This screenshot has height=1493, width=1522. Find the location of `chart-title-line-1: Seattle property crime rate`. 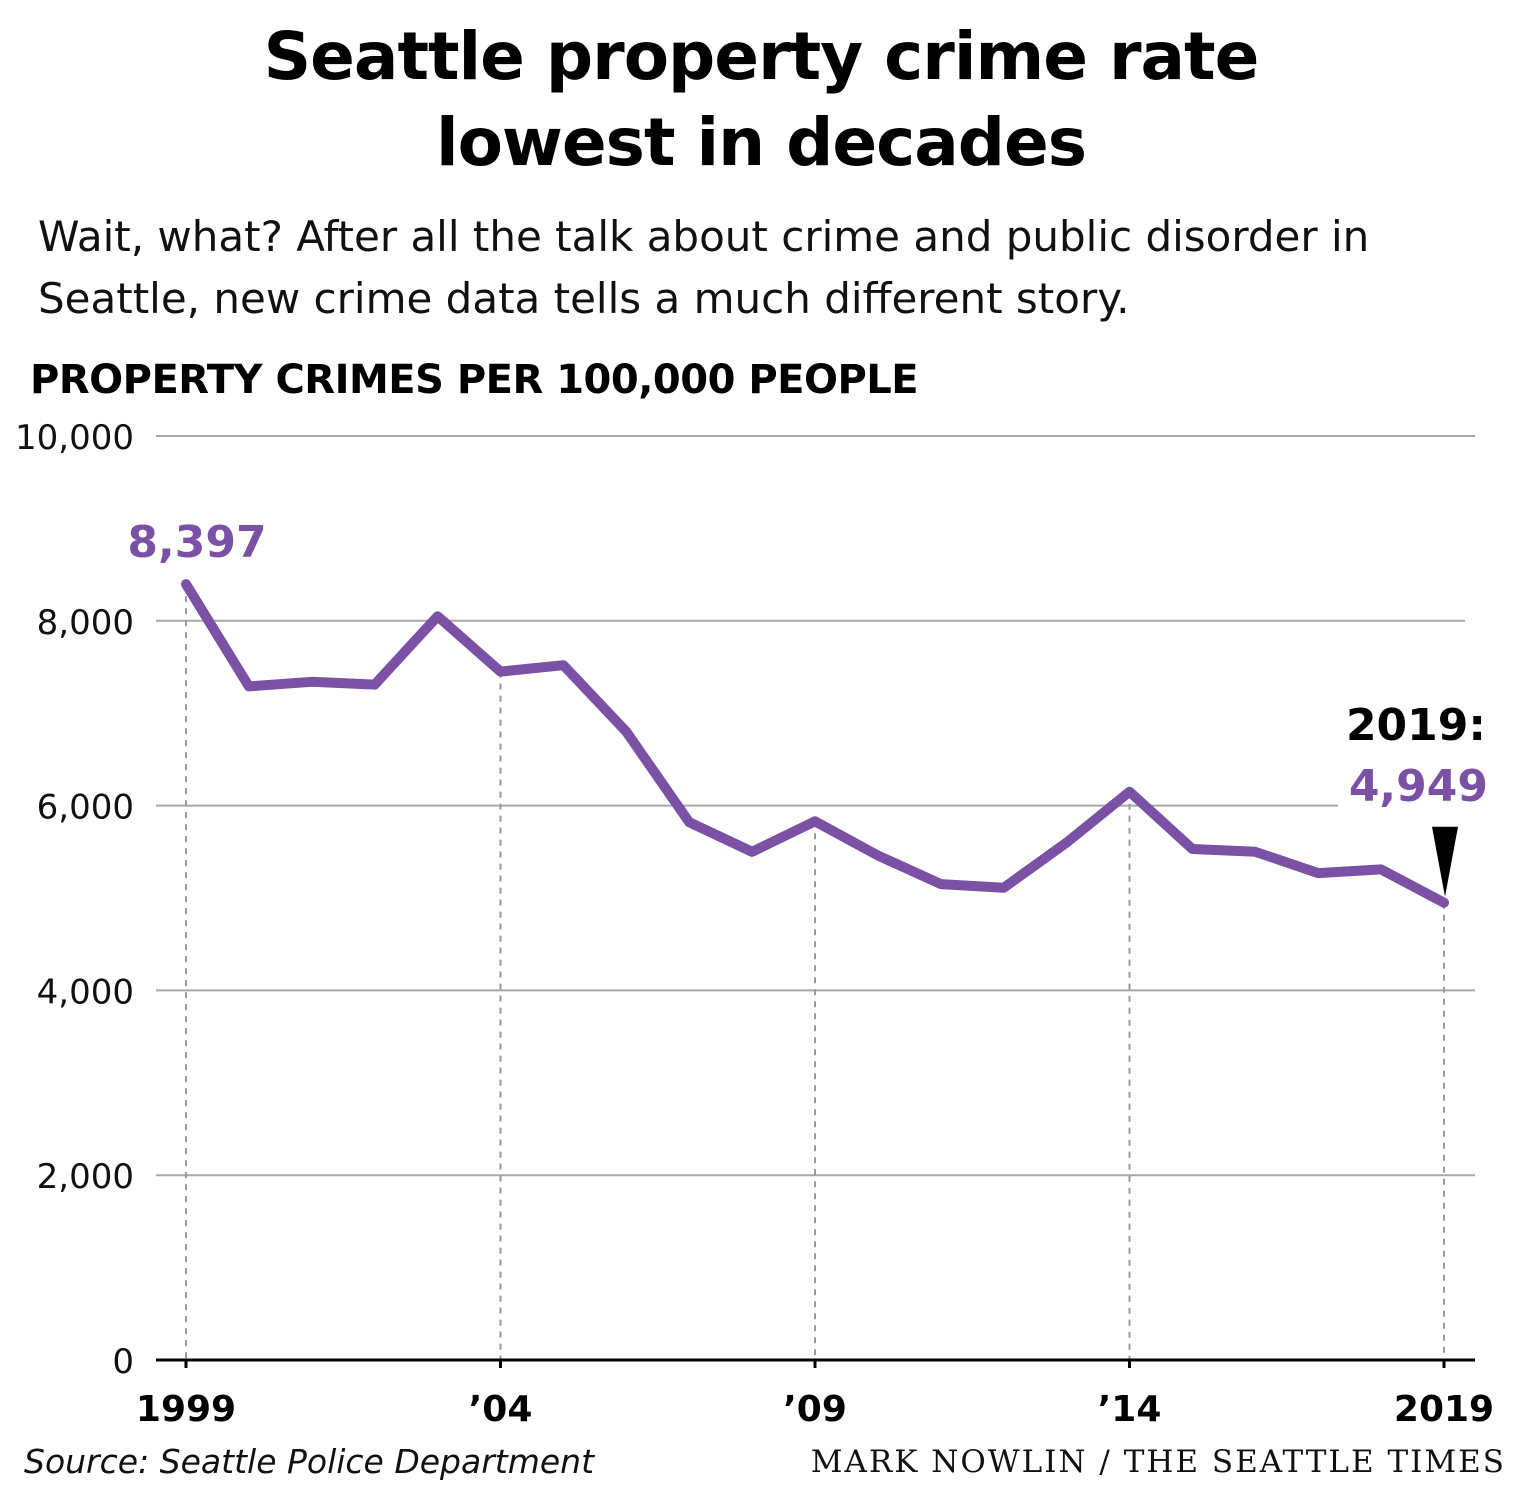

chart-title-line-1: Seattle property crime rate is located at coordinates (761, 56).